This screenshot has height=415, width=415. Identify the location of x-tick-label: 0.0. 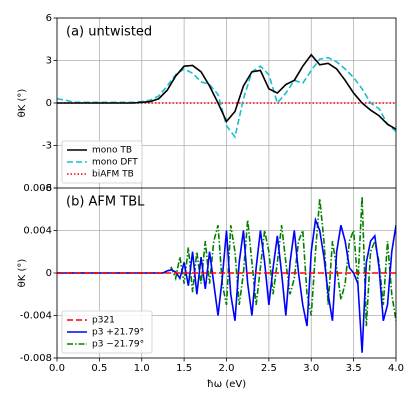
(57, 368).